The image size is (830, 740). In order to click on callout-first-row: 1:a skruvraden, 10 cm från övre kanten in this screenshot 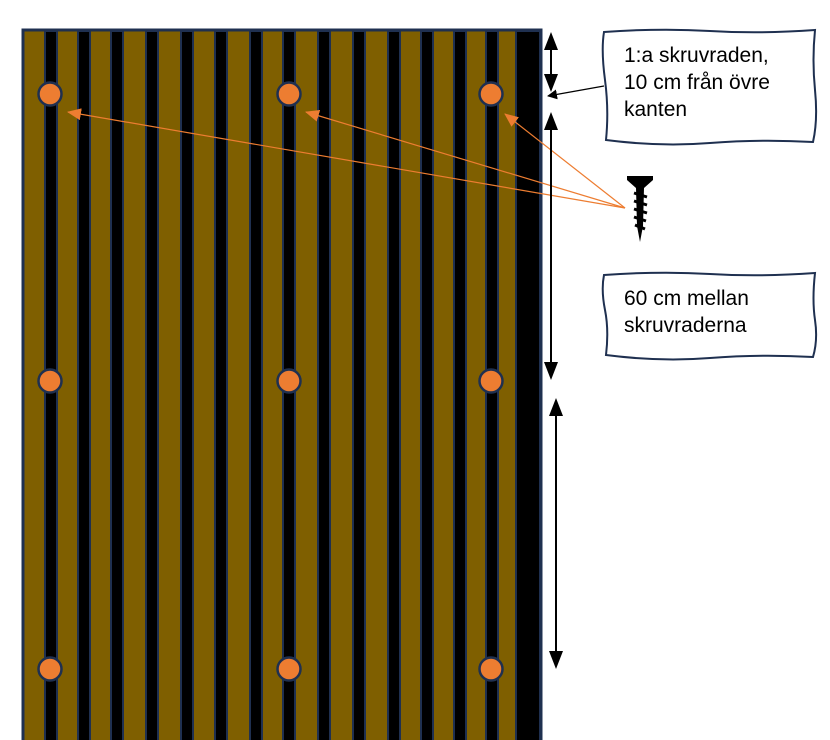, I will do `click(709, 87)`.